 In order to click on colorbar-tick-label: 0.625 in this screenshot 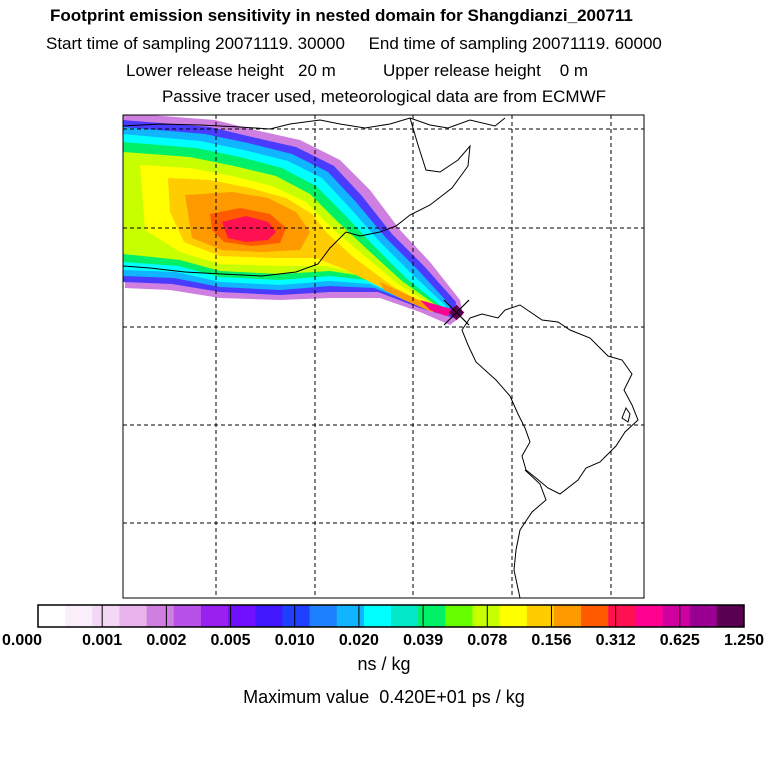, I will do `click(680, 640)`.